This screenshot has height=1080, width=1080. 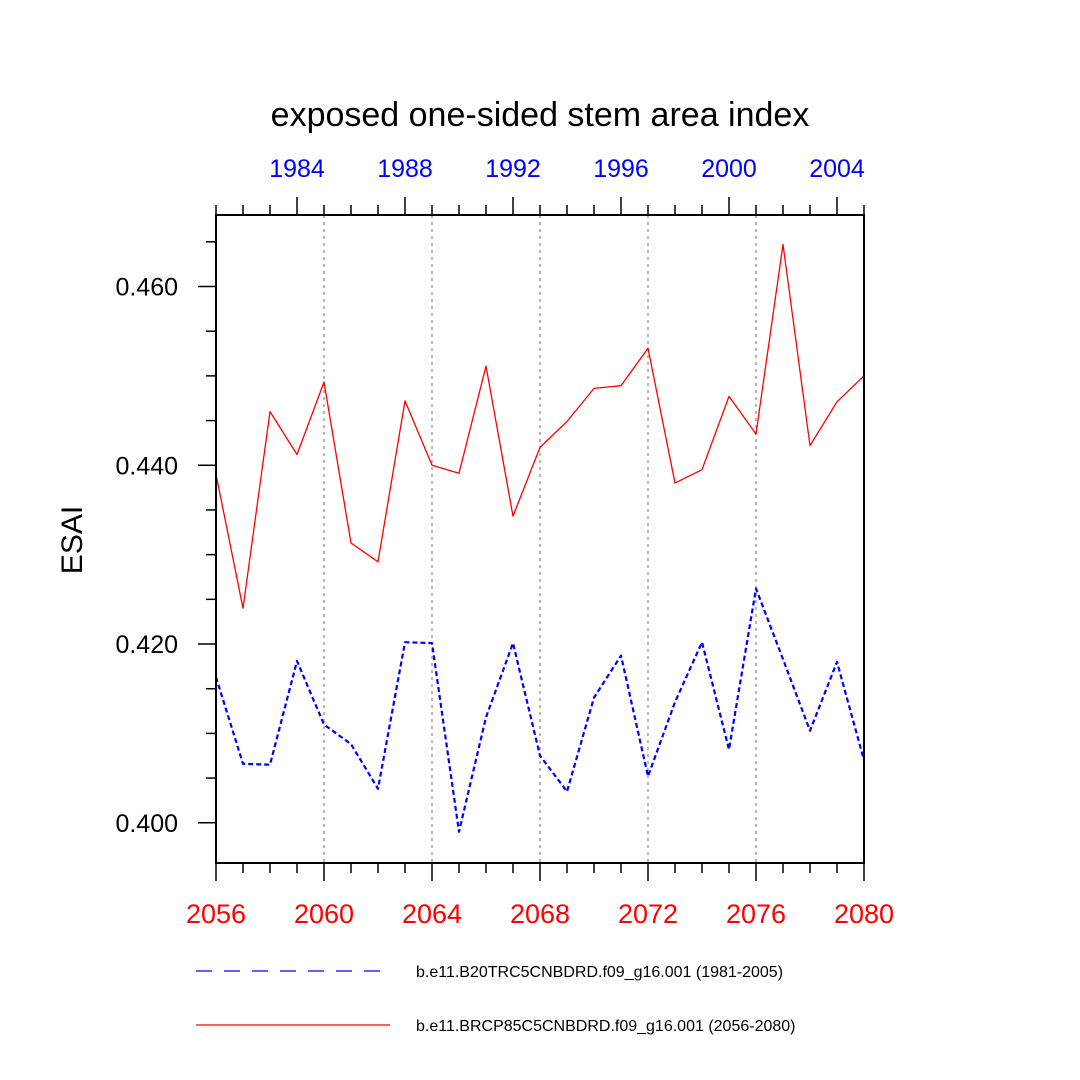 I want to click on x2-tick-label: 2000, so click(x=729, y=169).